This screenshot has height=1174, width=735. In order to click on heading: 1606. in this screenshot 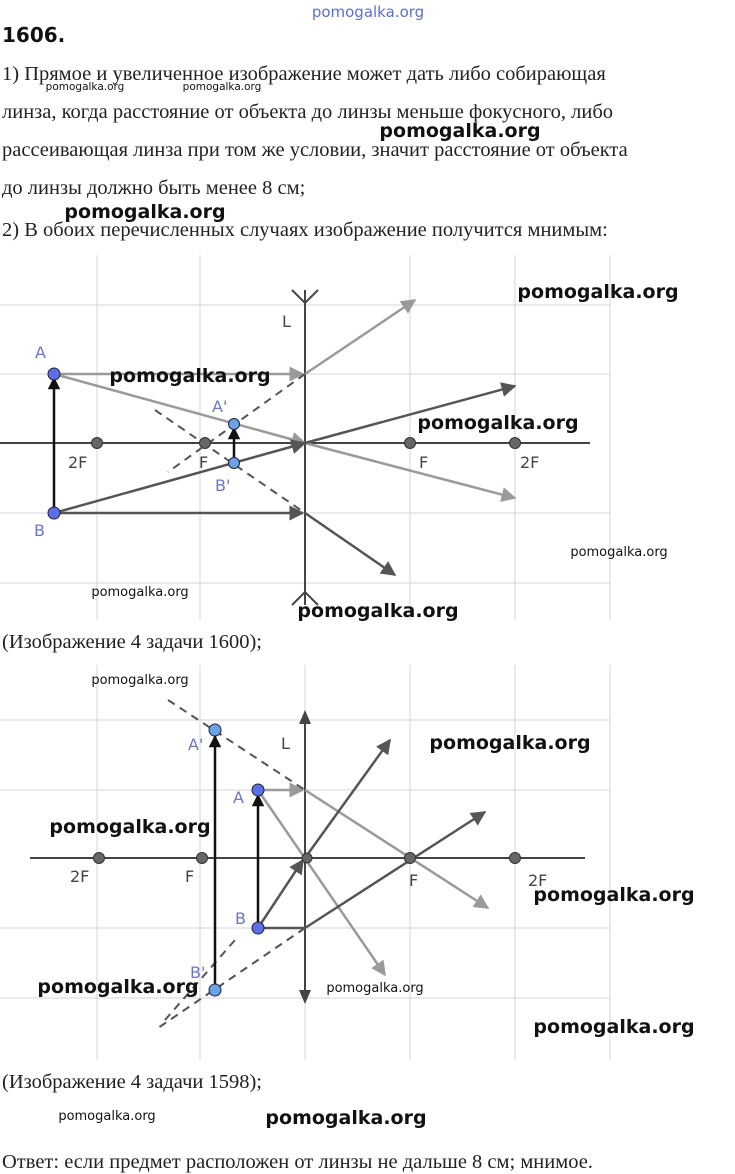, I will do `click(33, 35)`.